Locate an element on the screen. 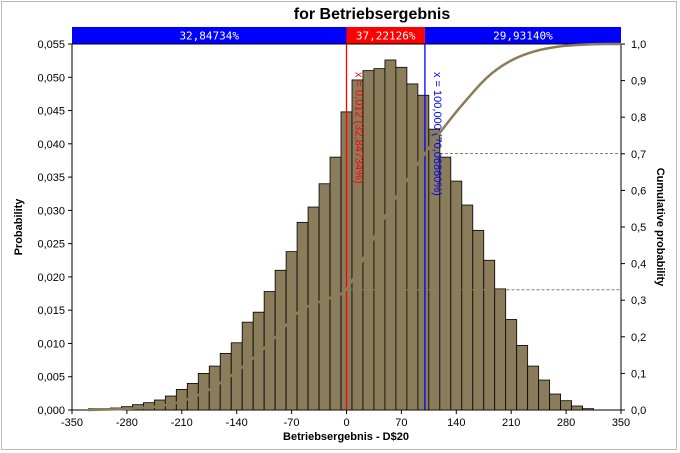 This screenshot has height=453, width=680. y-right-tick-label: 0,9 is located at coordinates (638, 82).